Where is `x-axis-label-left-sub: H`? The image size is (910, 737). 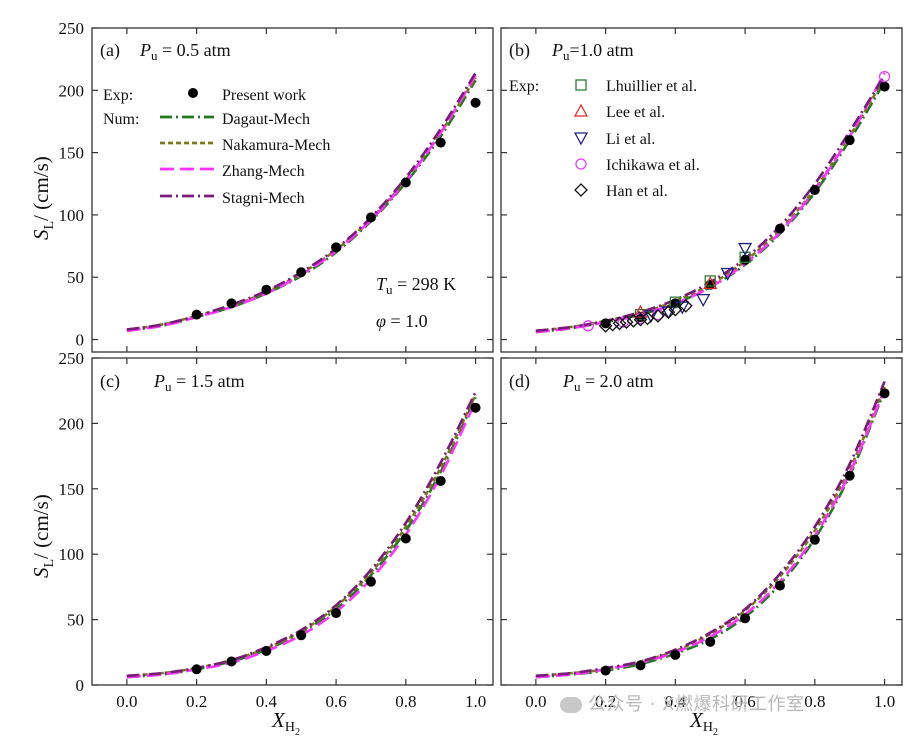
x-axis-label-left-sub: H is located at coordinates (290, 727).